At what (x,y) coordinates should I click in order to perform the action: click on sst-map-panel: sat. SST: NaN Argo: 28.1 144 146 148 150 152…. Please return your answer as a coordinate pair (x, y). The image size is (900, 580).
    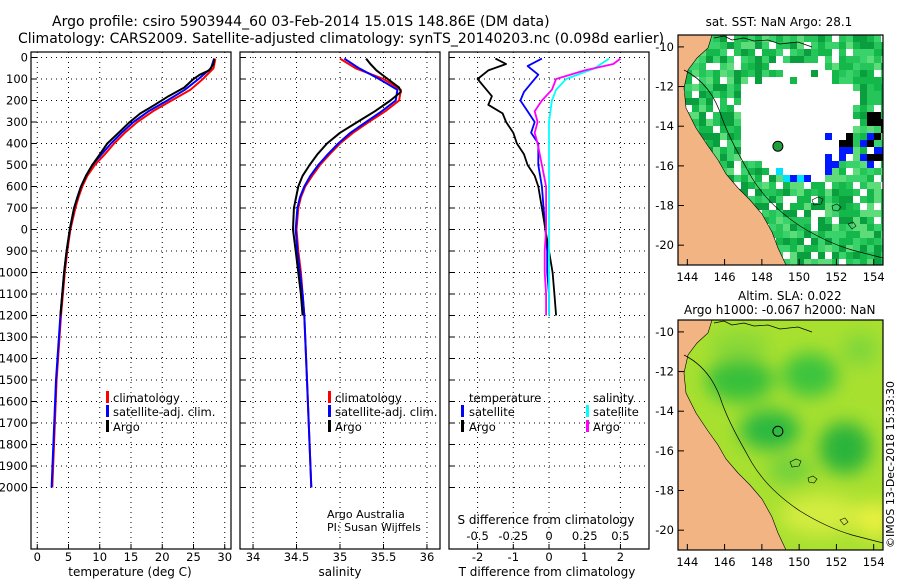
    Looking at the image, I should click on (769, 149).